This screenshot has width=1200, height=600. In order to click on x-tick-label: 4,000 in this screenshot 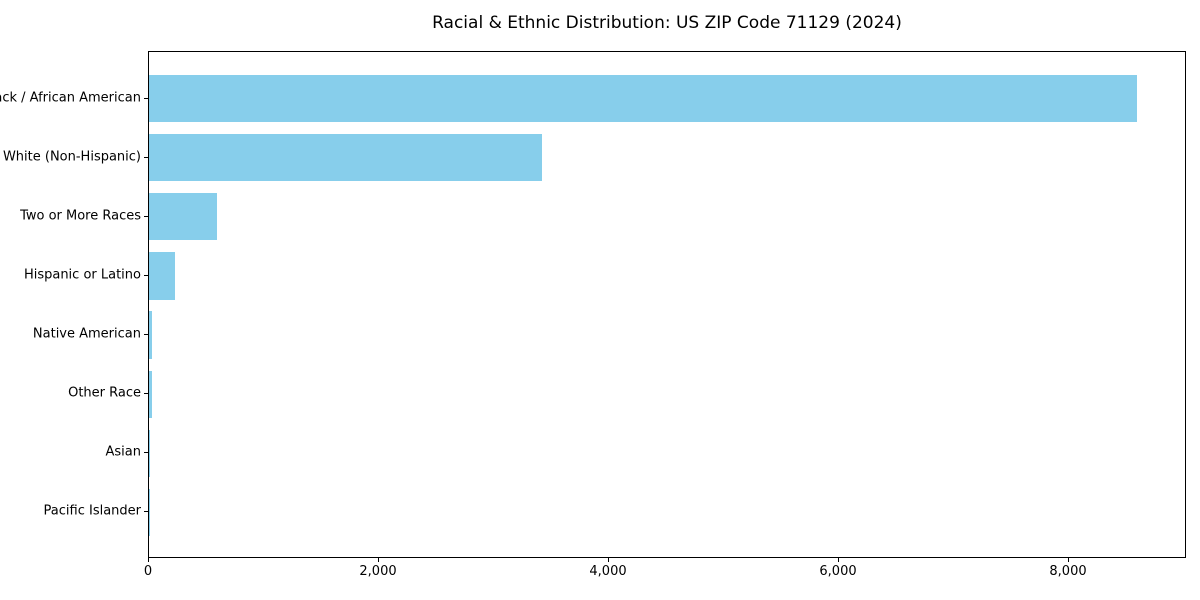, I will do `click(608, 571)`.